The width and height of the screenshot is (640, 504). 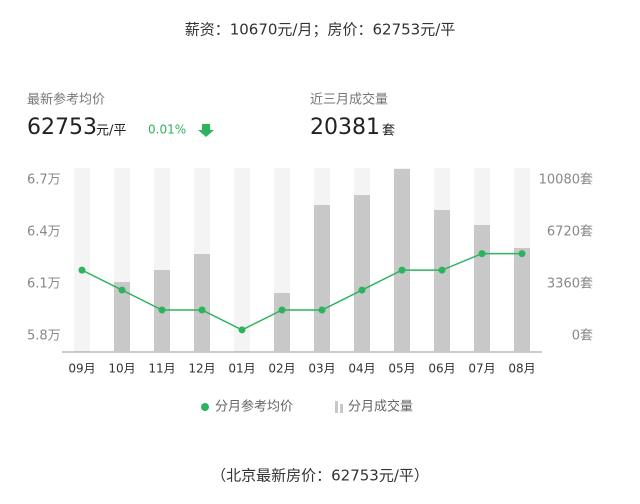 I want to click on volume-unit: 套, so click(x=388, y=131).